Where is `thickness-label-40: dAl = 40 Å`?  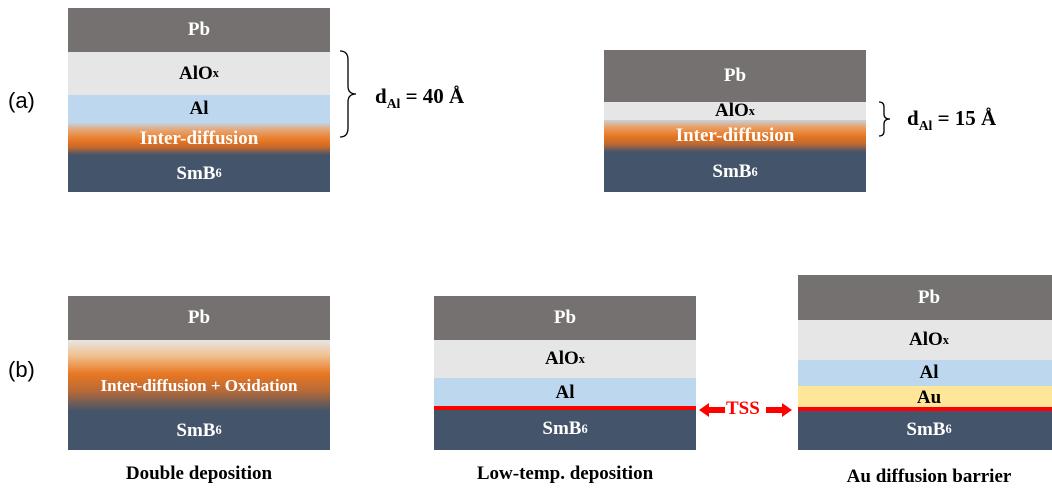
thickness-label-40: dAl = 40 Å is located at coordinates (420, 98).